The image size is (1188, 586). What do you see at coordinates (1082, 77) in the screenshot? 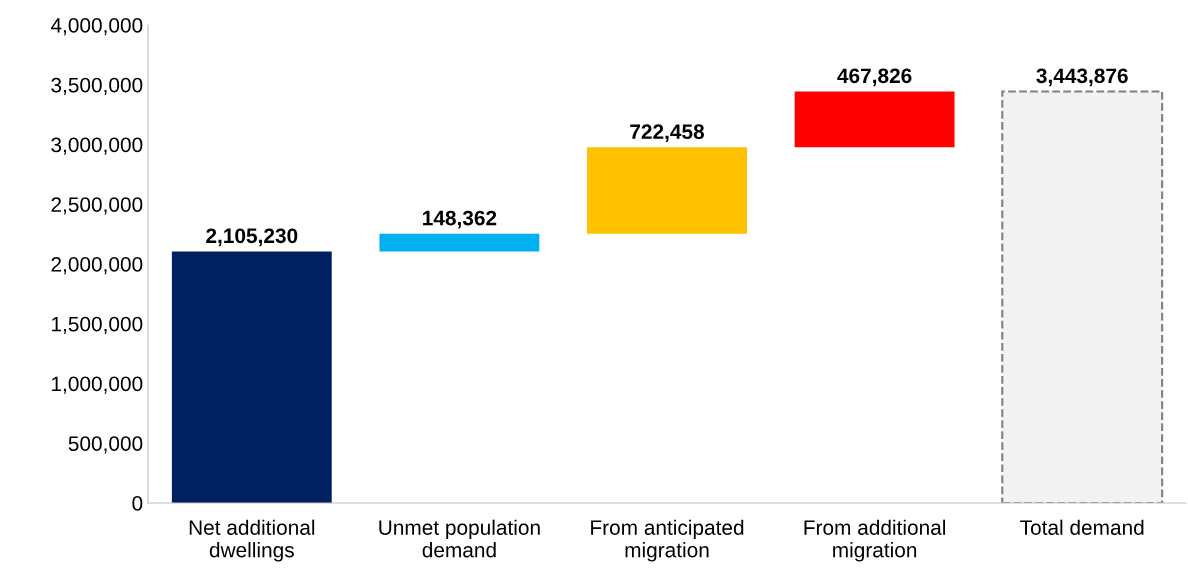
I see `data-label: 3,443,876` at bounding box center [1082, 77].